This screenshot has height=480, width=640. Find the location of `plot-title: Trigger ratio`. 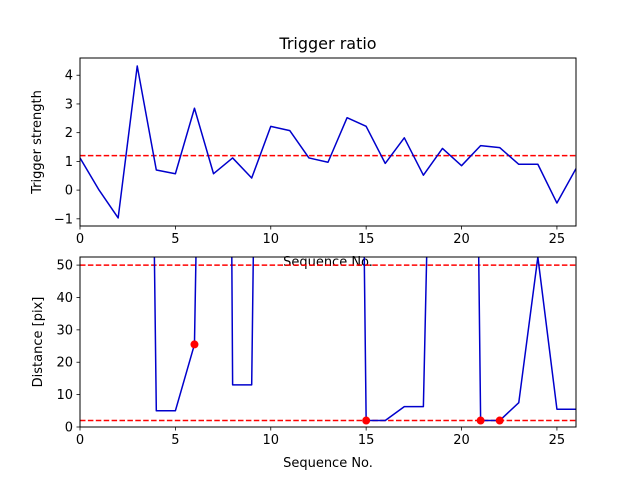

plot-title: Trigger ratio is located at coordinates (327, 43).